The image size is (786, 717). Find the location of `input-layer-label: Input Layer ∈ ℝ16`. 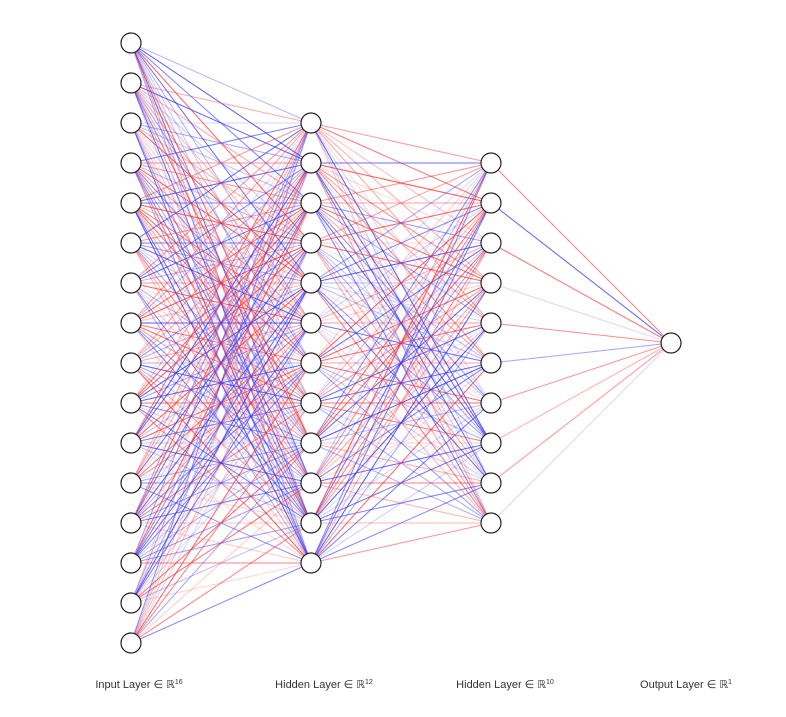

input-layer-label: Input Layer ∈ ℝ16 is located at coordinates (139, 685).